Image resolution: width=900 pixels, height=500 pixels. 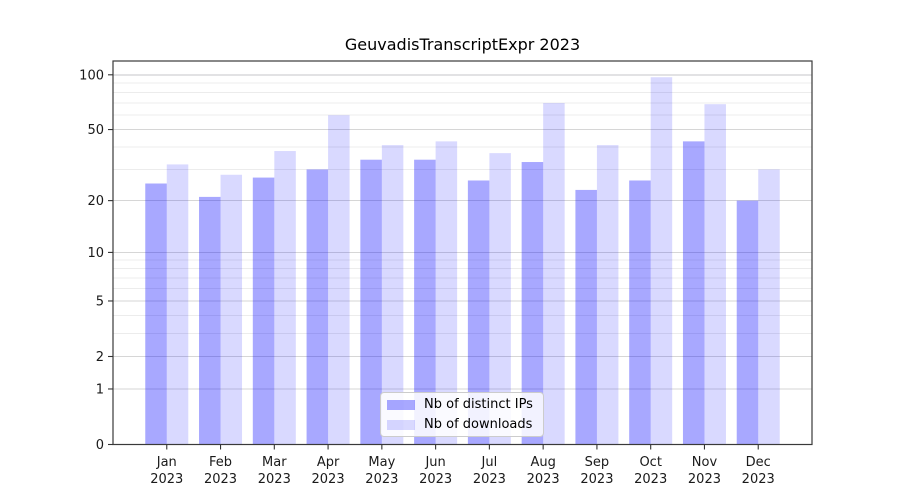 What do you see at coordinates (156, 314) in the screenshot?
I see `bar-nb-of-distinct-ips-jan` at bounding box center [156, 314].